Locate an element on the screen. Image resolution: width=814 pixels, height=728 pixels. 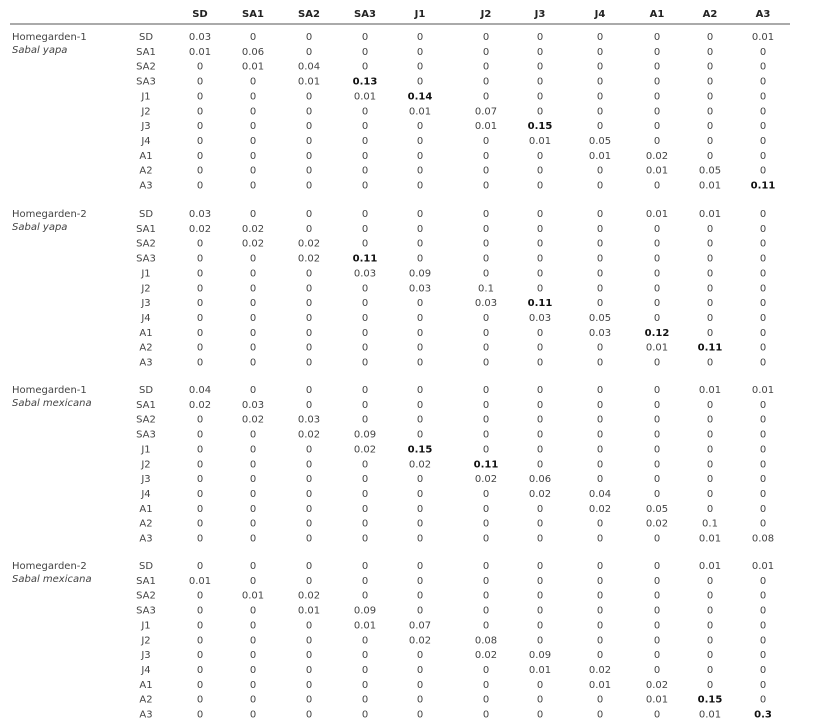
row-label: A1 is located at coordinates (145, 685).